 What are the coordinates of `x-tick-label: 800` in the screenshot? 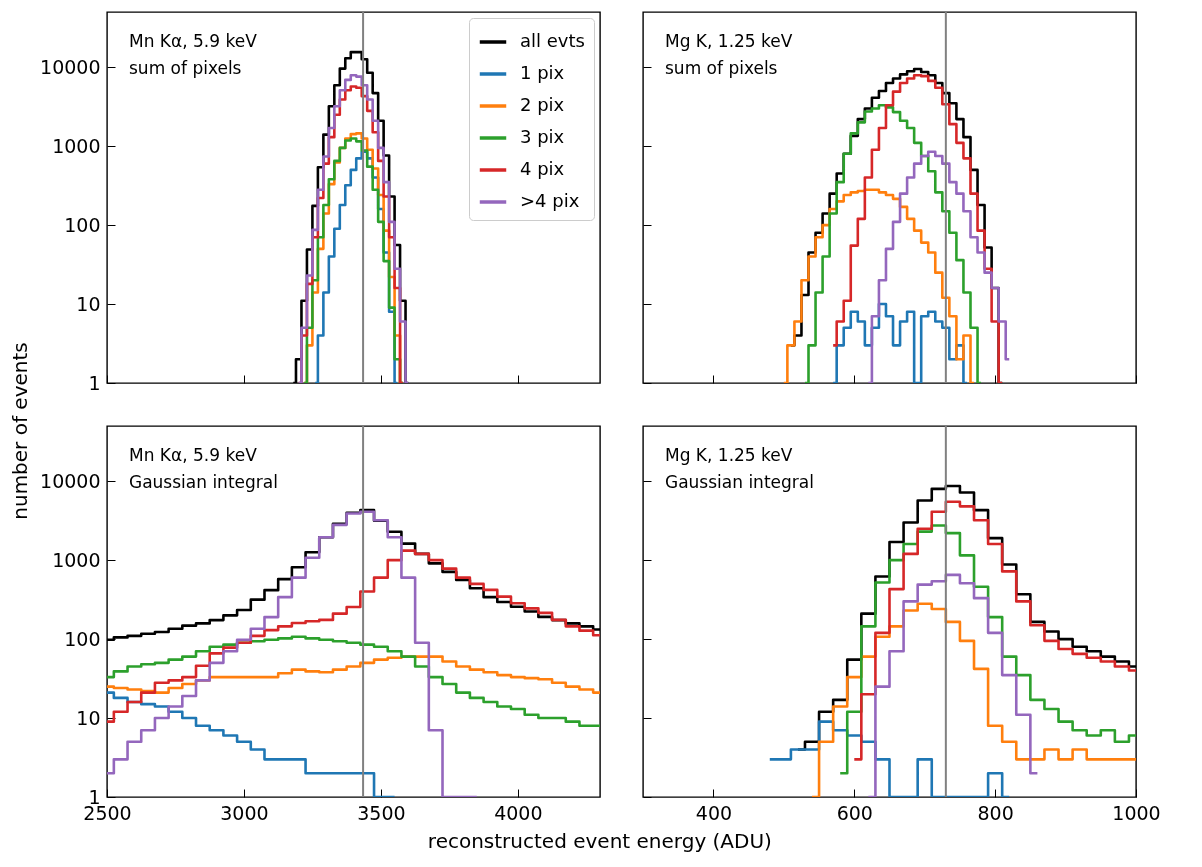 It's located at (995, 812).